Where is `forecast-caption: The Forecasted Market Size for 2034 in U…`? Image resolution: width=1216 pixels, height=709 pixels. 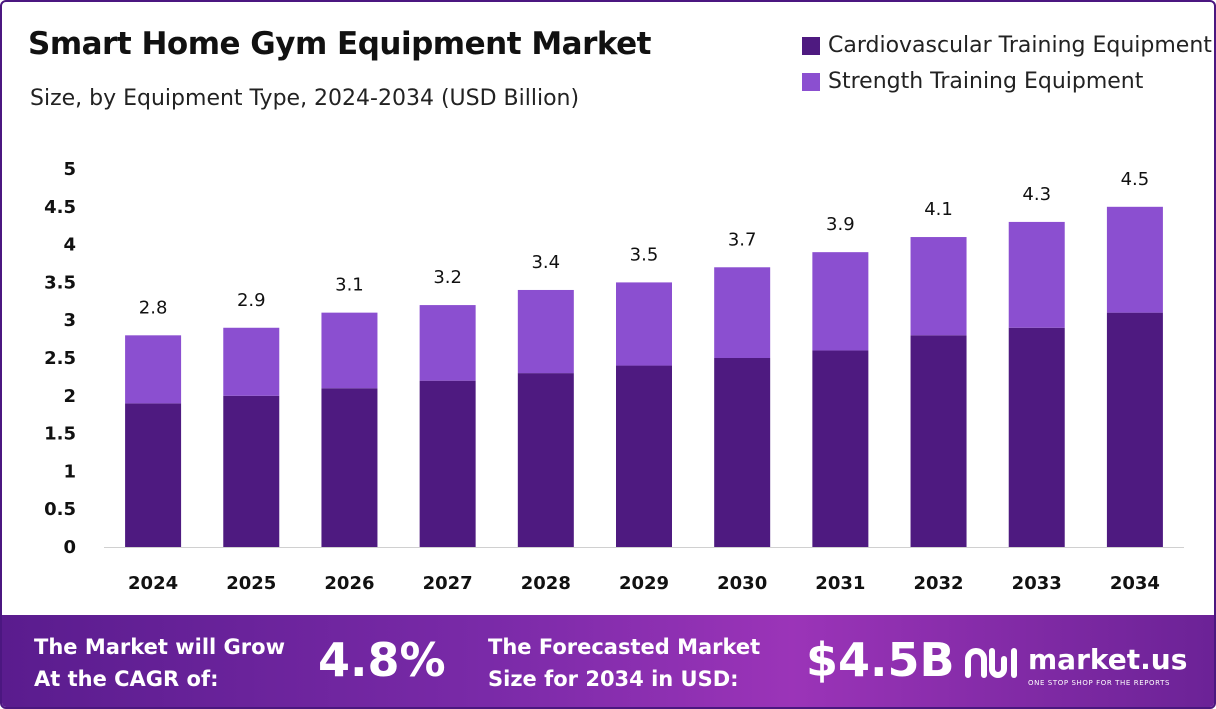
forecast-caption: The Forecasted Market Size for 2034 in U… is located at coordinates (624, 663).